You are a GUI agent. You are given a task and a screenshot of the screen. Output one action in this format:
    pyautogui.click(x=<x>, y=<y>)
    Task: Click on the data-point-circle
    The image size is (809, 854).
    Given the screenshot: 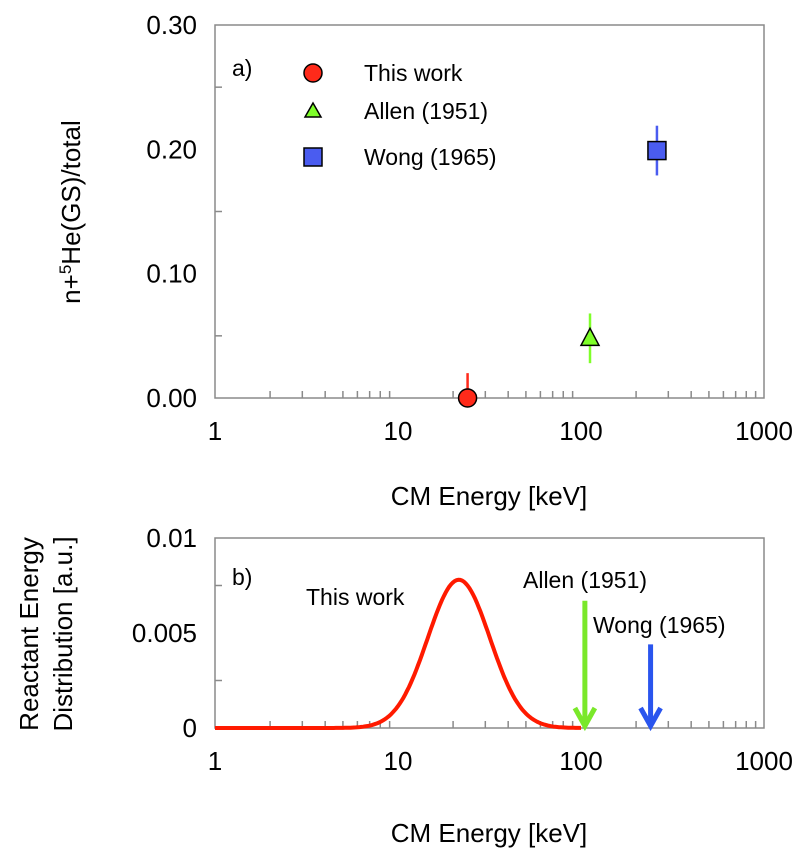 What is the action you would take?
    pyautogui.click(x=467, y=398)
    